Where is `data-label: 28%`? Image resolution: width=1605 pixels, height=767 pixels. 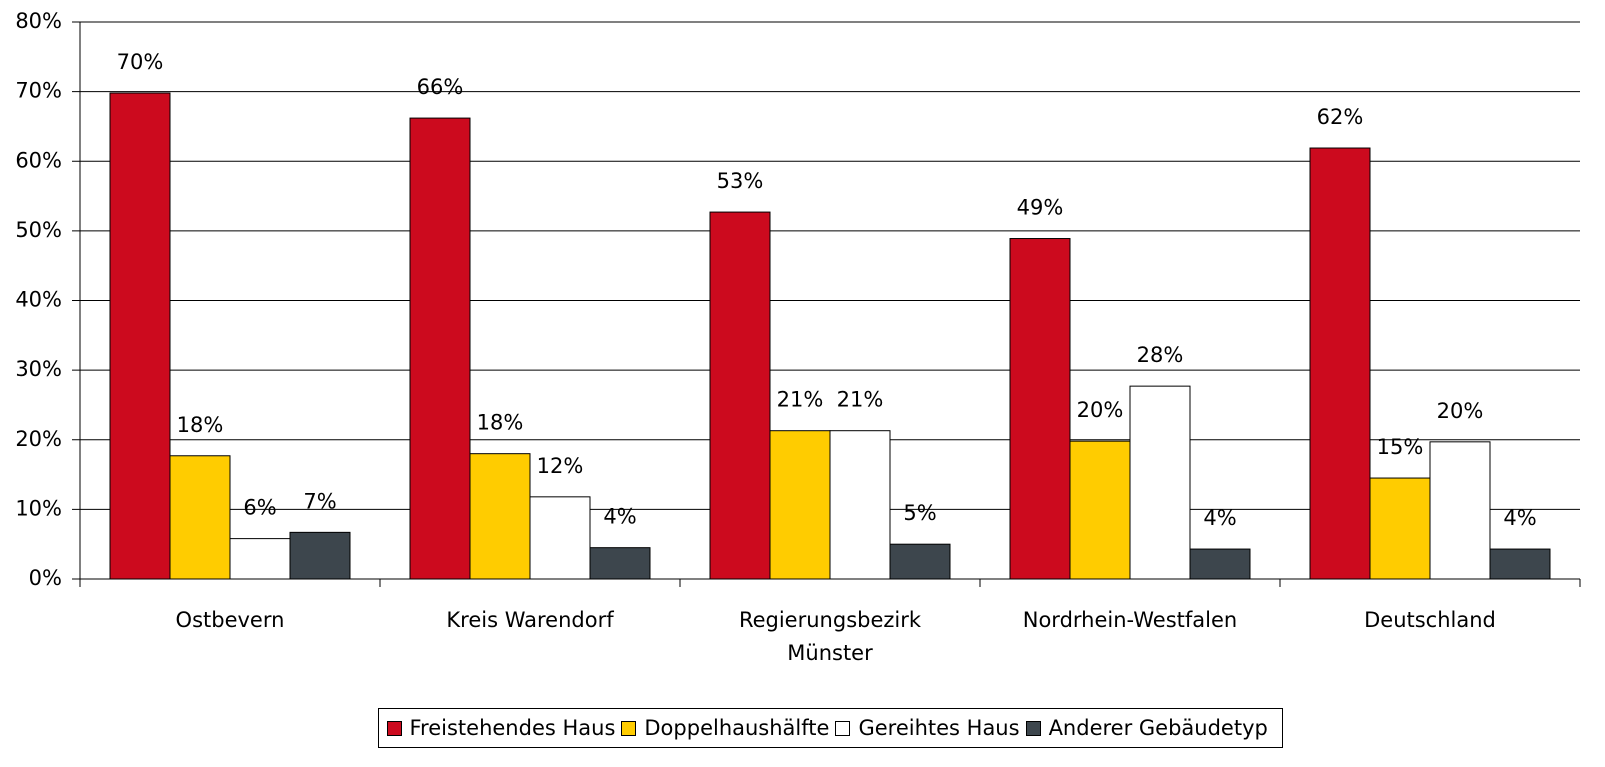
data-label: 28% is located at coordinates (1160, 355).